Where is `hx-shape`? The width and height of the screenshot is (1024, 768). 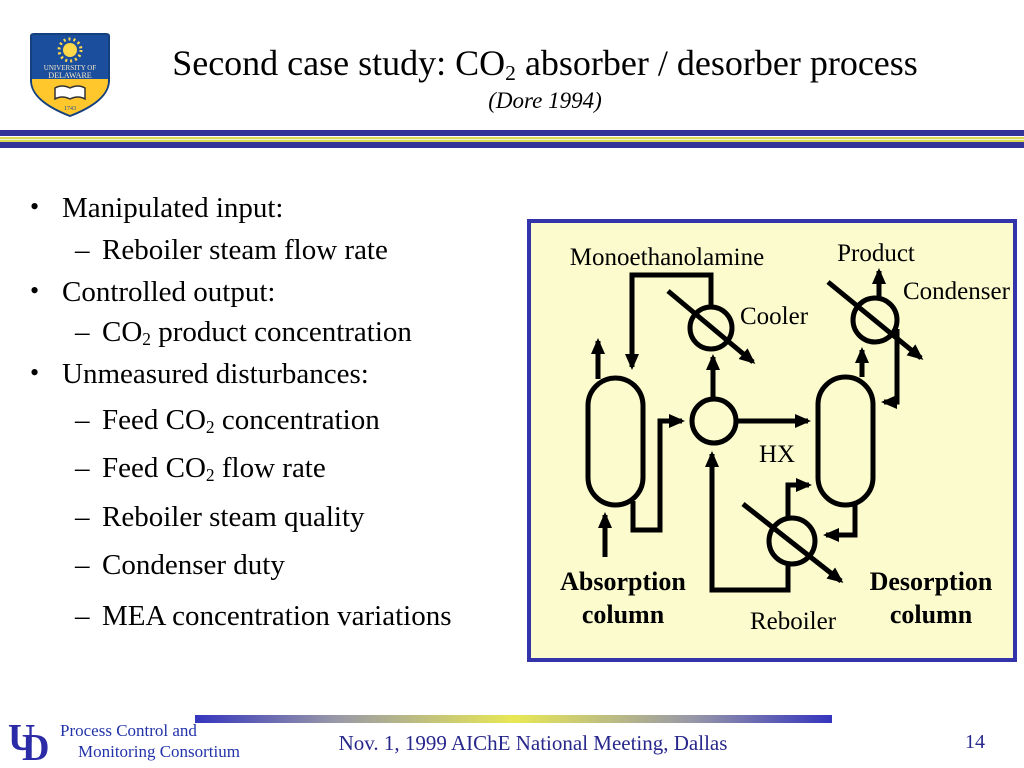 hx-shape is located at coordinates (714, 421).